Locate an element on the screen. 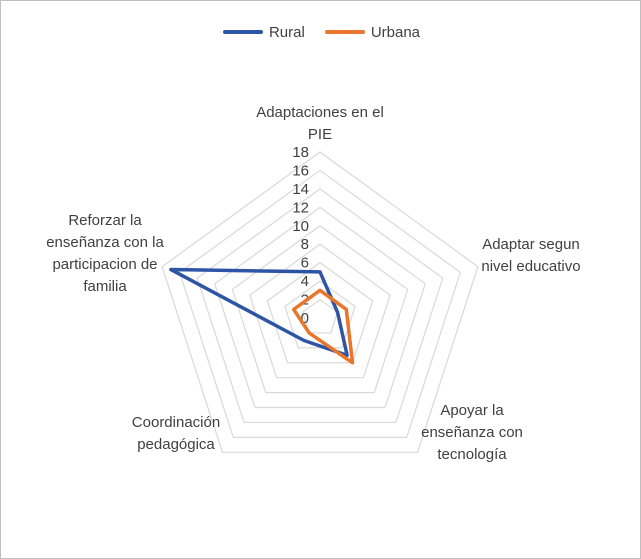 This screenshot has width=641, height=559. category-label: Adaptar segun nivel educativo is located at coordinates (530, 255).